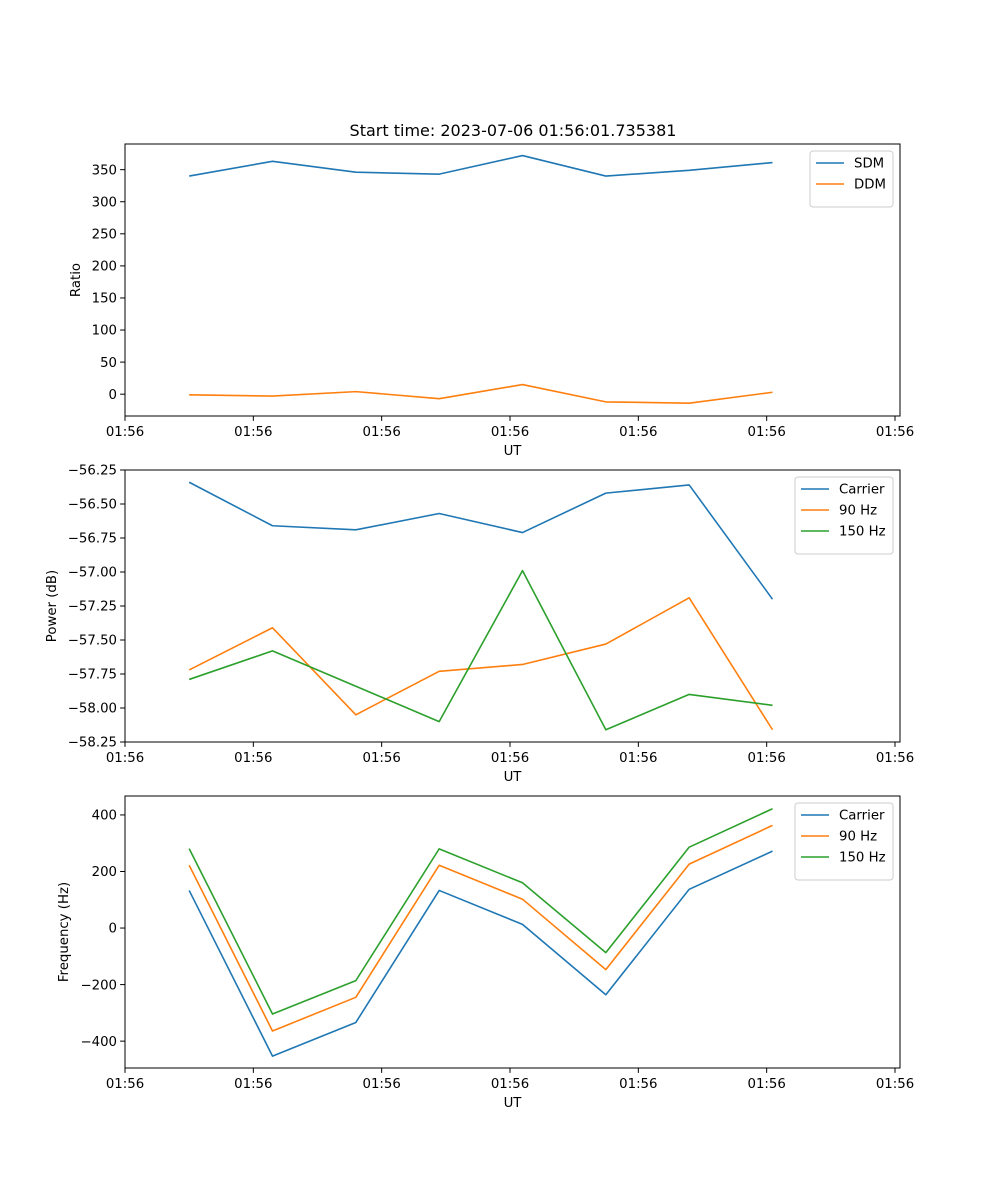 The width and height of the screenshot is (1000, 1200). I want to click on y-tick-label: −57.25, so click(92, 607).